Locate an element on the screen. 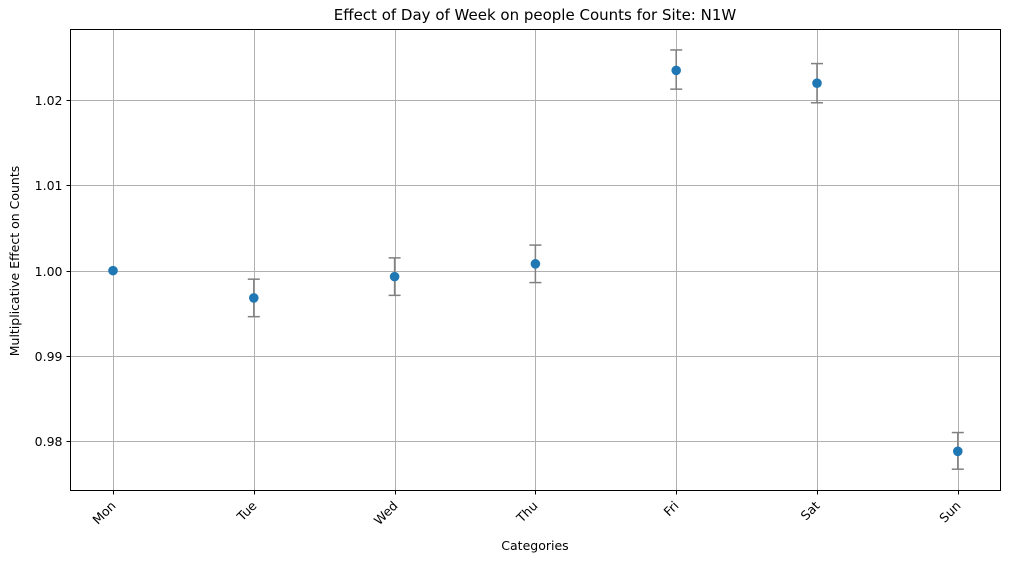 Image resolution: width=1010 pixels, height=562 pixels. x-axis-ticks: Mon Tue Wed Thu Fri Sat Sun is located at coordinates (526, 509).